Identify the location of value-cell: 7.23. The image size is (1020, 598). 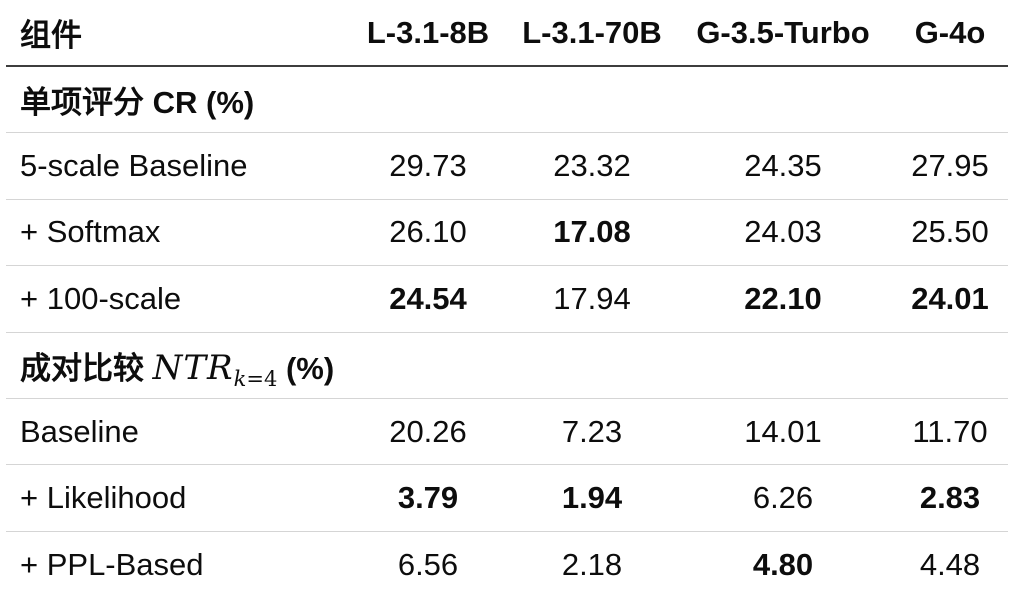
(592, 432).